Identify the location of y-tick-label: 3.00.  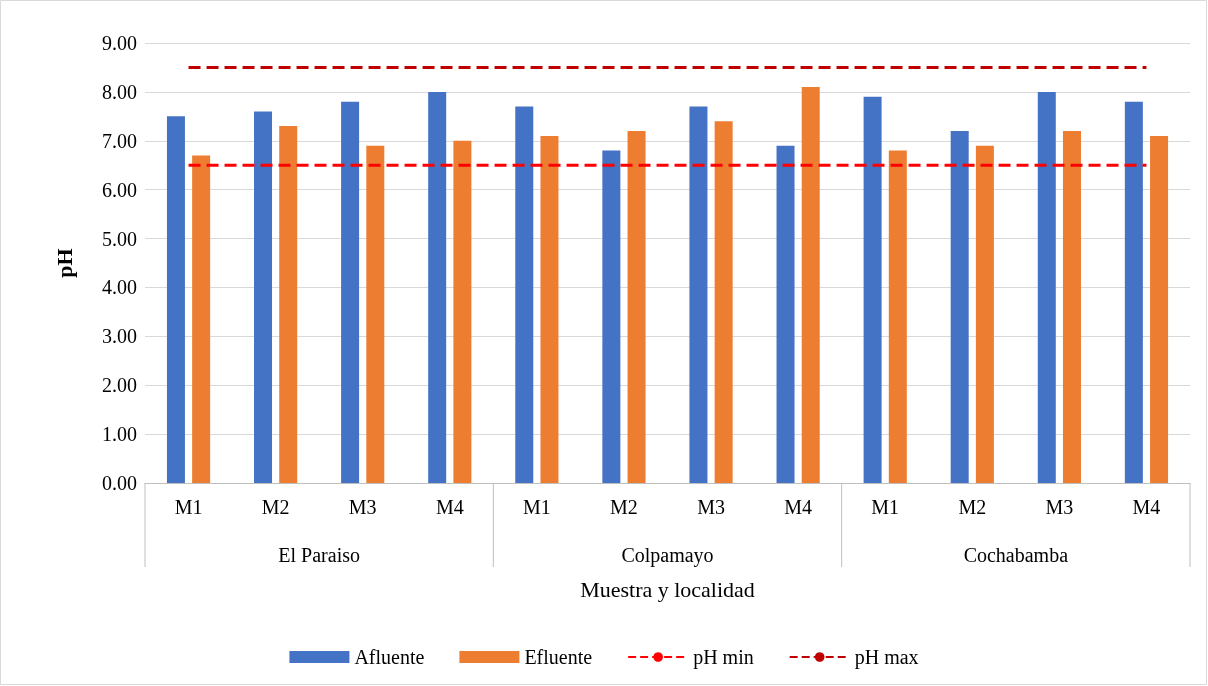
(119, 336).